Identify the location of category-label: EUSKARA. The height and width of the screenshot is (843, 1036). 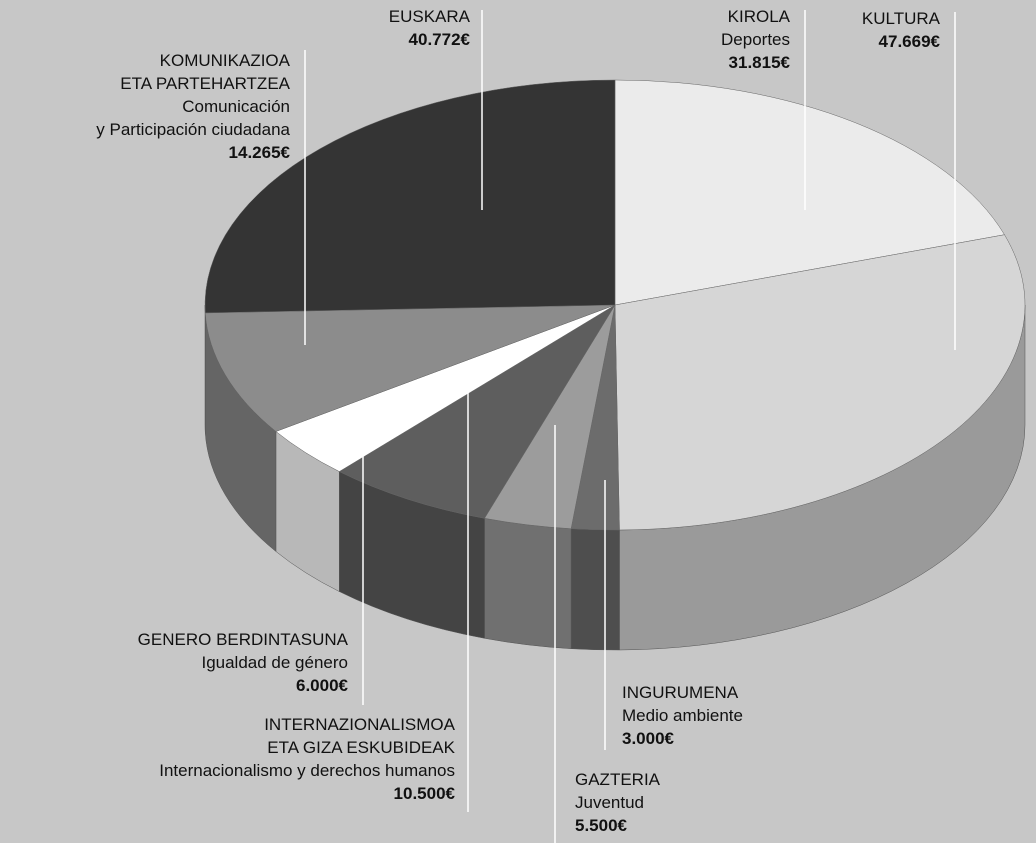
(430, 16).